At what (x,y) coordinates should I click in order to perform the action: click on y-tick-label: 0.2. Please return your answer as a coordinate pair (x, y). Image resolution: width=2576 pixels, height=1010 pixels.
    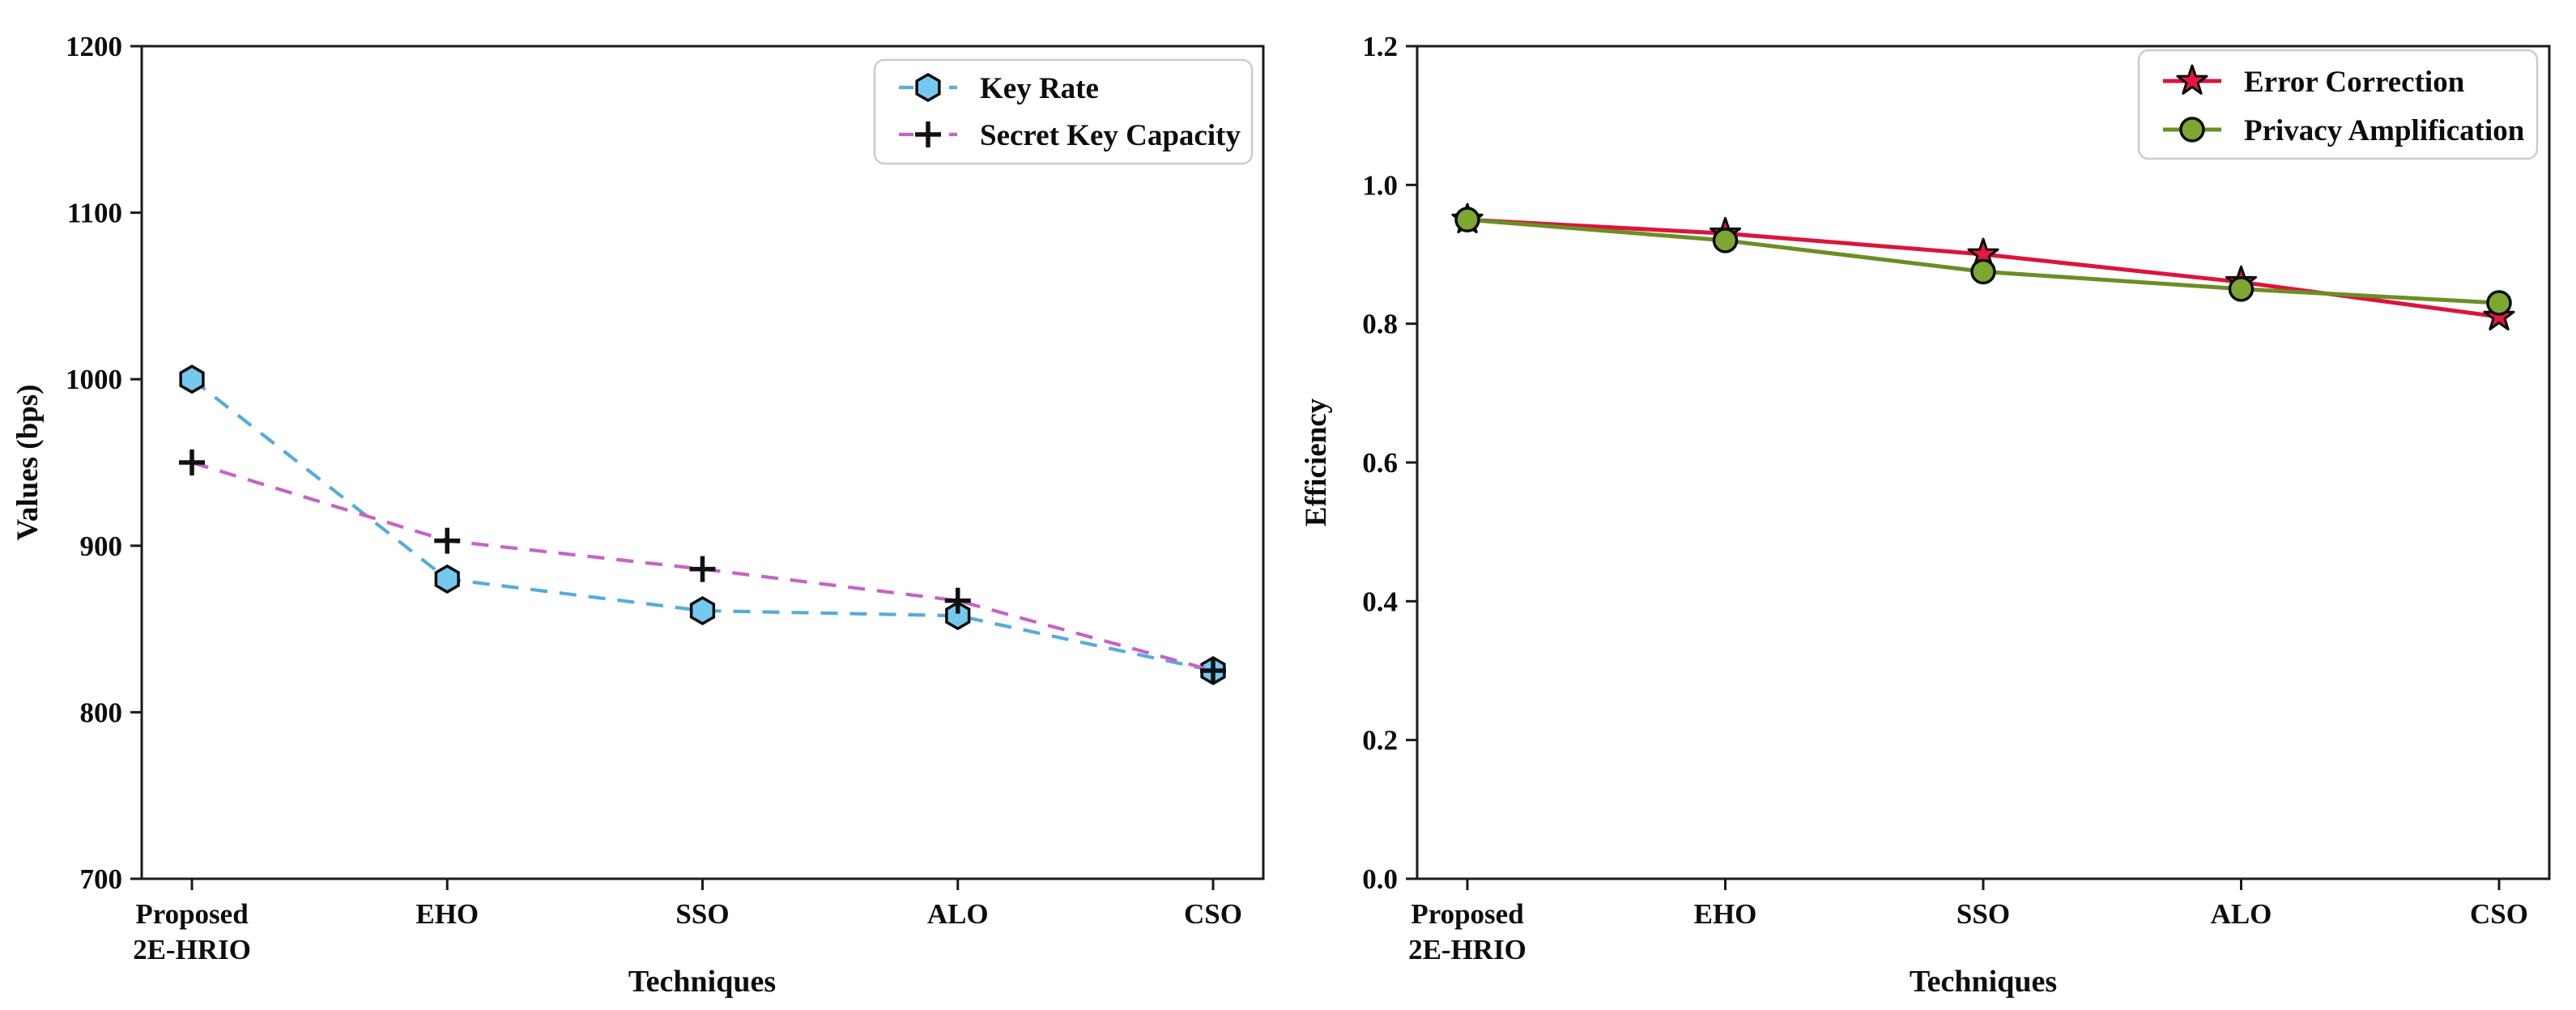
    Looking at the image, I should click on (1380, 740).